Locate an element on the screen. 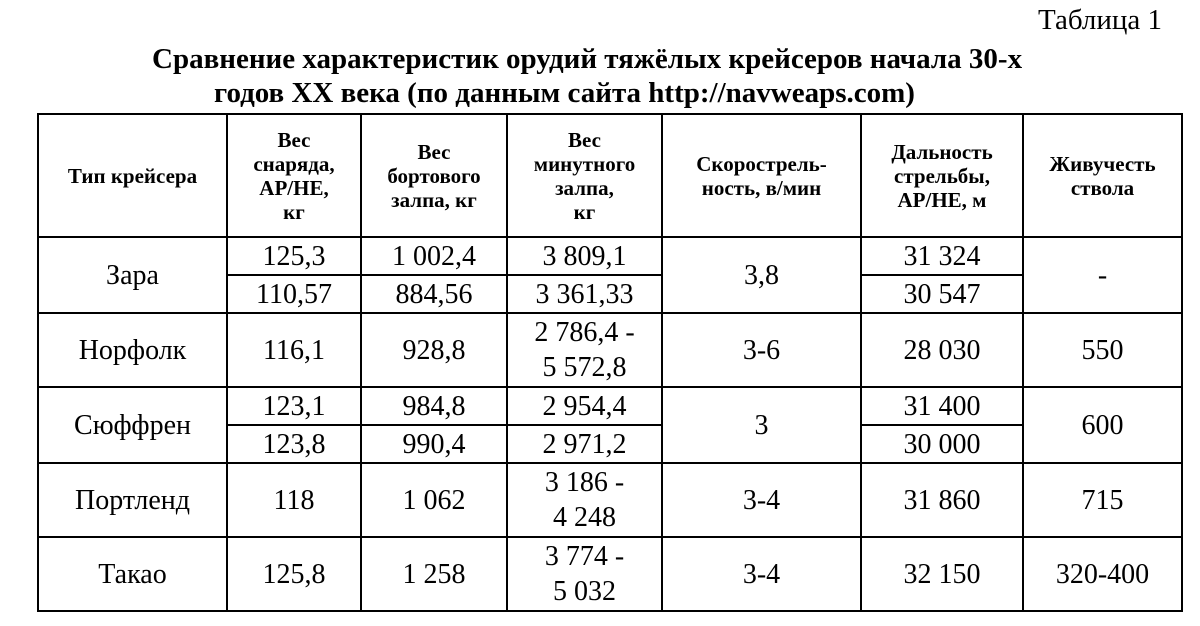  minute-salvo-cell: 2 954,4 is located at coordinates (584, 406).